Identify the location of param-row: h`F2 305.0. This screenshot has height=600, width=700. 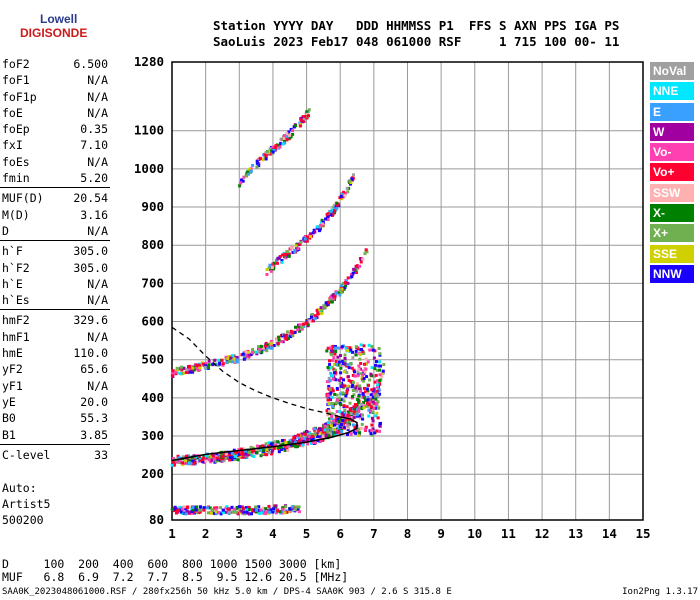
(55, 268).